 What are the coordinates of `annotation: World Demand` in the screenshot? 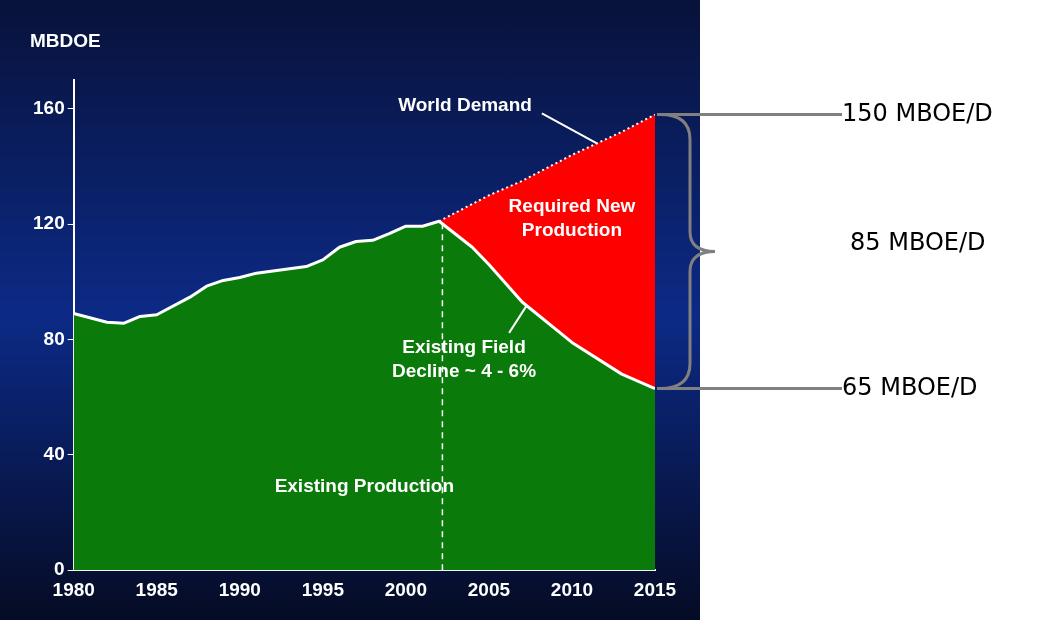 It's located at (465, 104).